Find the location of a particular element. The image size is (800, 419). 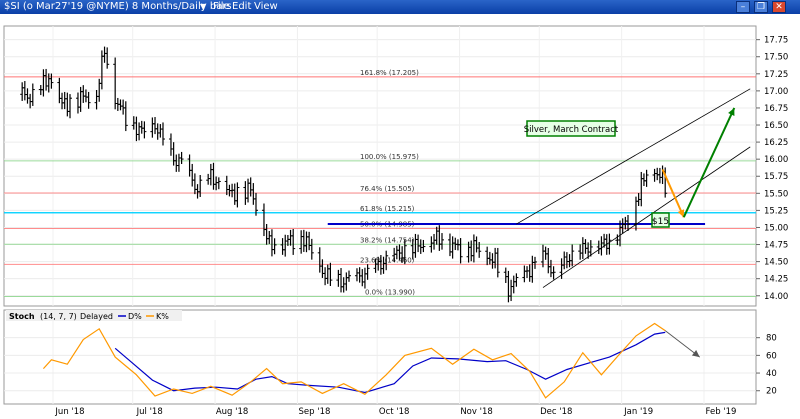

stoch-arrow is located at coordinates (682, 344).